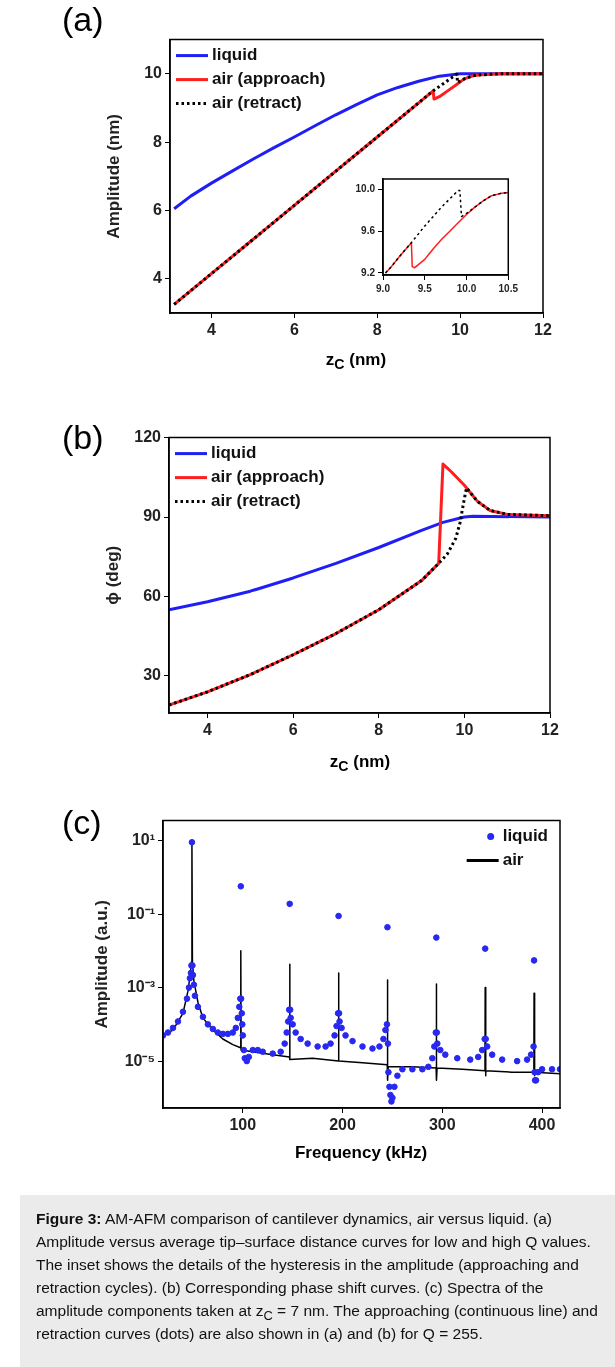 This screenshot has height=1367, width=615. What do you see at coordinates (152, 675) in the screenshot?
I see `y-tick-label: 30` at bounding box center [152, 675].